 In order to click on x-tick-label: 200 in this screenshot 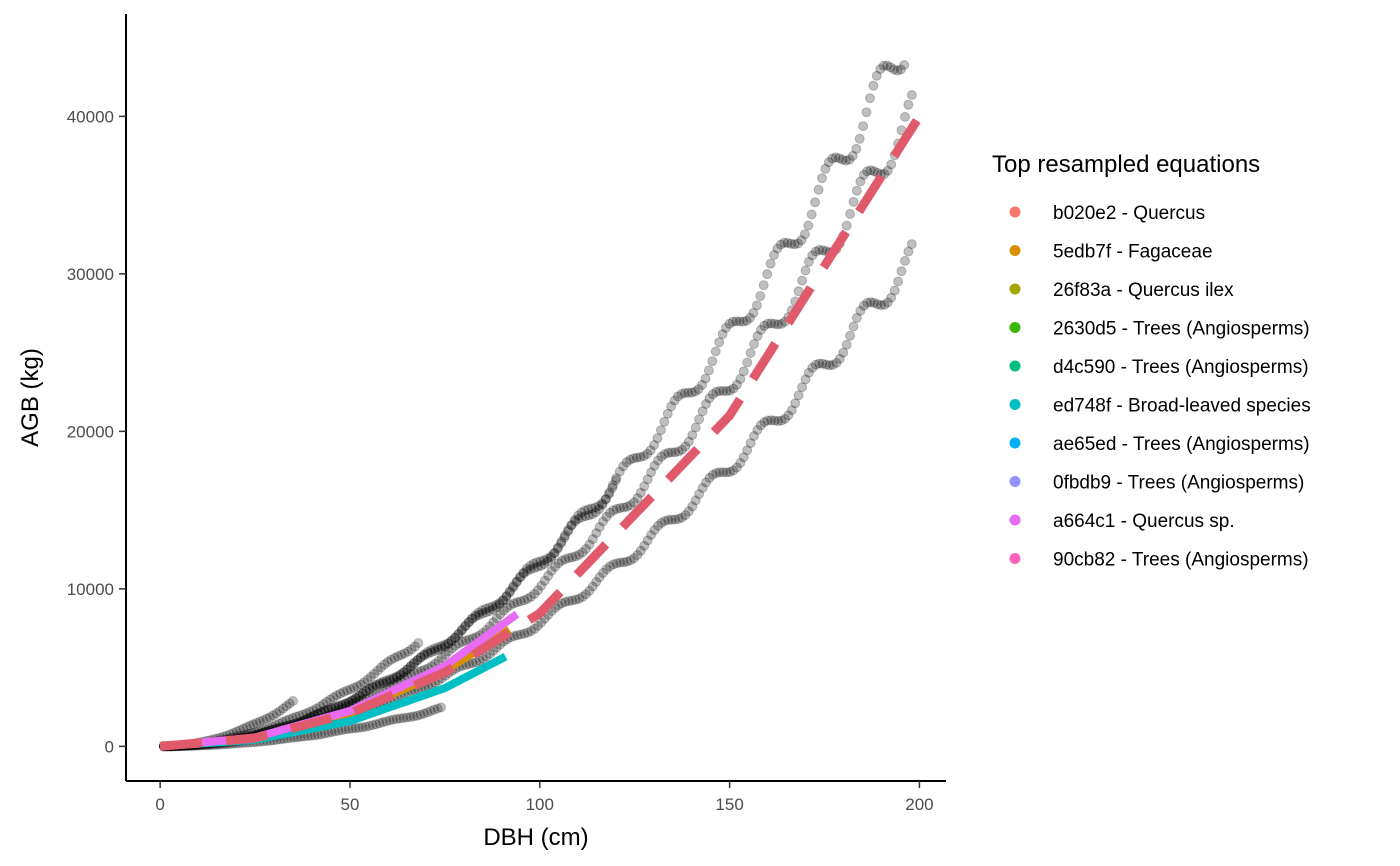, I will do `click(919, 804)`.